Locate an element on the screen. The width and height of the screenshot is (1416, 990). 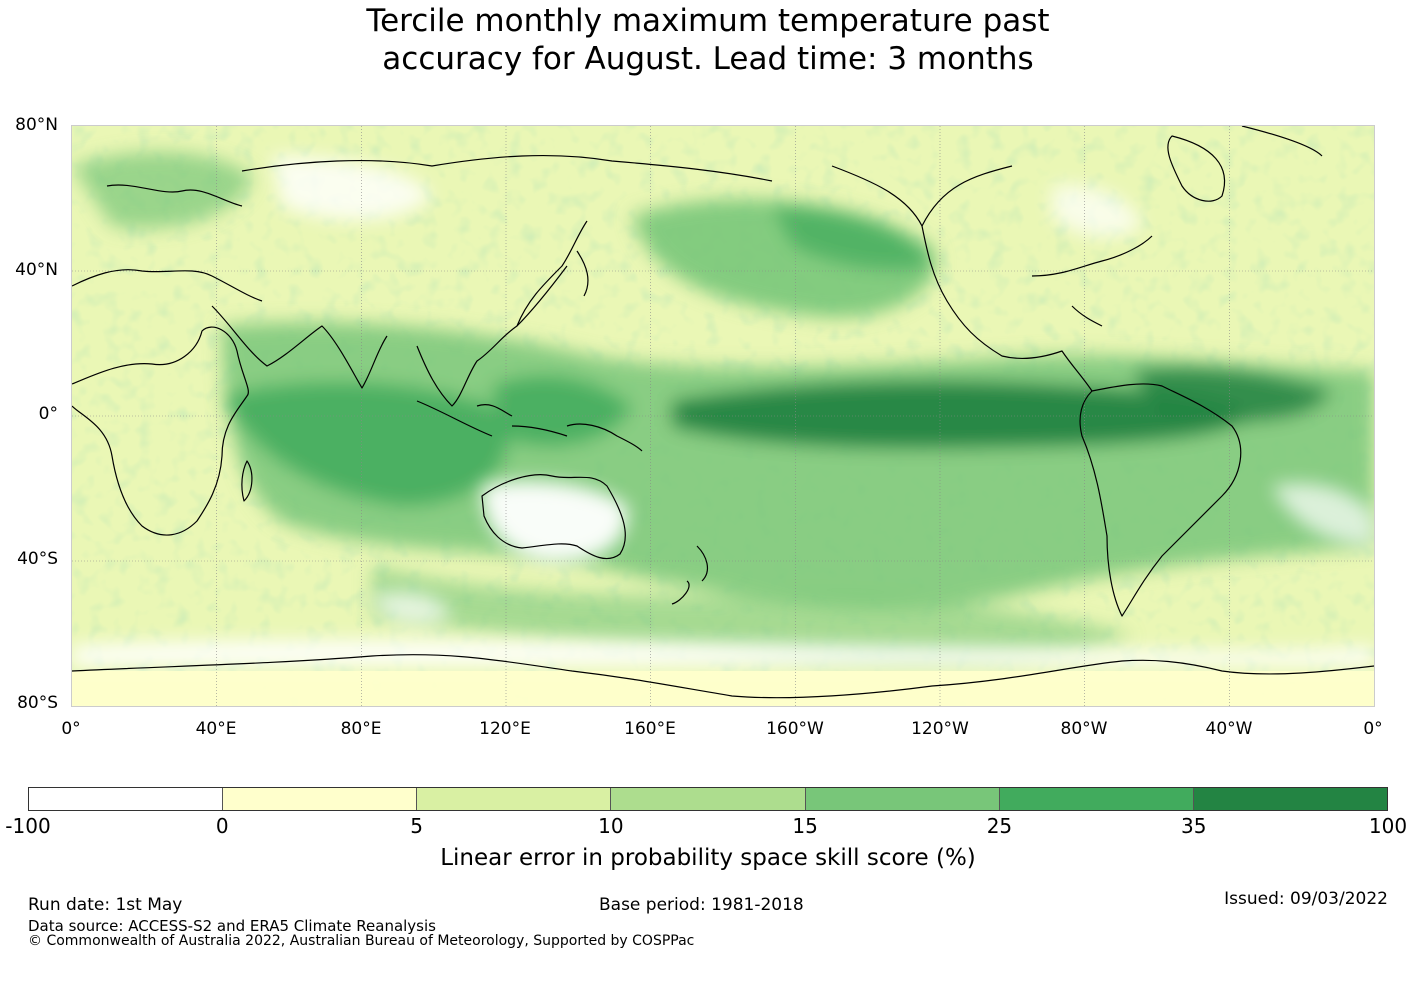
lon-label-0-east-edge: 0° is located at coordinates (1373, 729).